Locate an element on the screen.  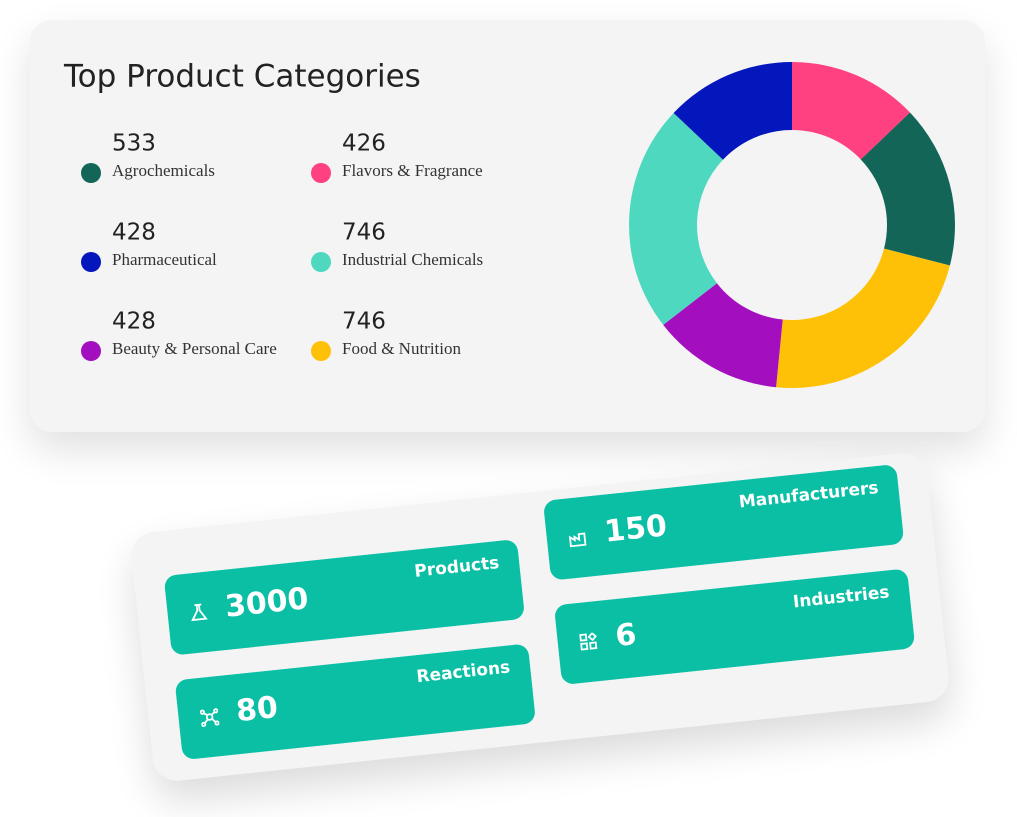
legend-label: Flavors & Fragrance is located at coordinates (412, 170).